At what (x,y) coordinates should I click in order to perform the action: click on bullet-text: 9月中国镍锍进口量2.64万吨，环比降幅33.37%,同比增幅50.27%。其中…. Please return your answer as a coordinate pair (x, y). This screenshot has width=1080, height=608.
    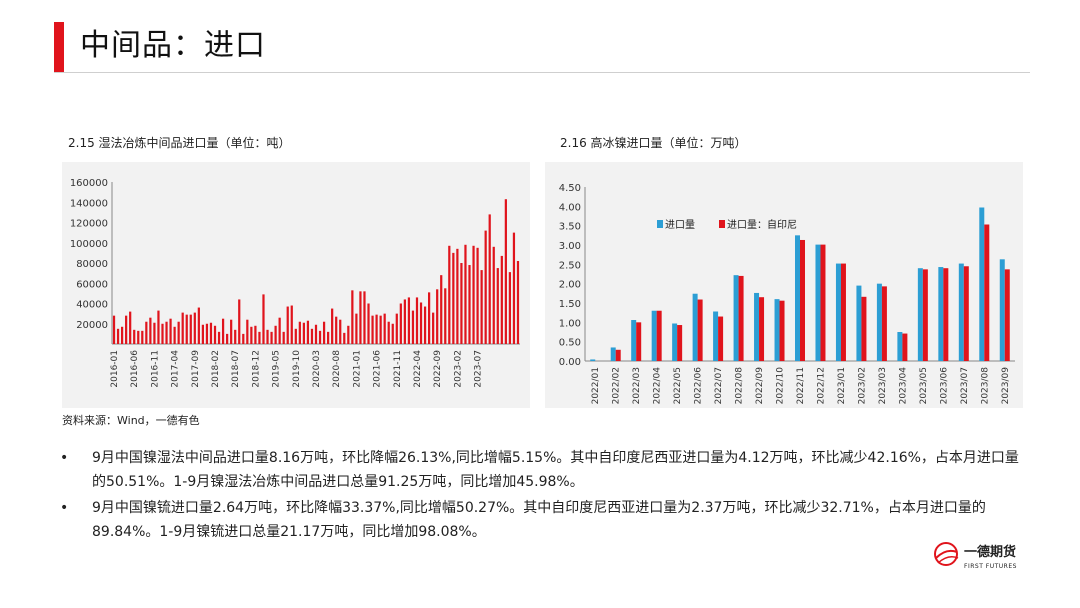
    Looking at the image, I should click on (539, 520).